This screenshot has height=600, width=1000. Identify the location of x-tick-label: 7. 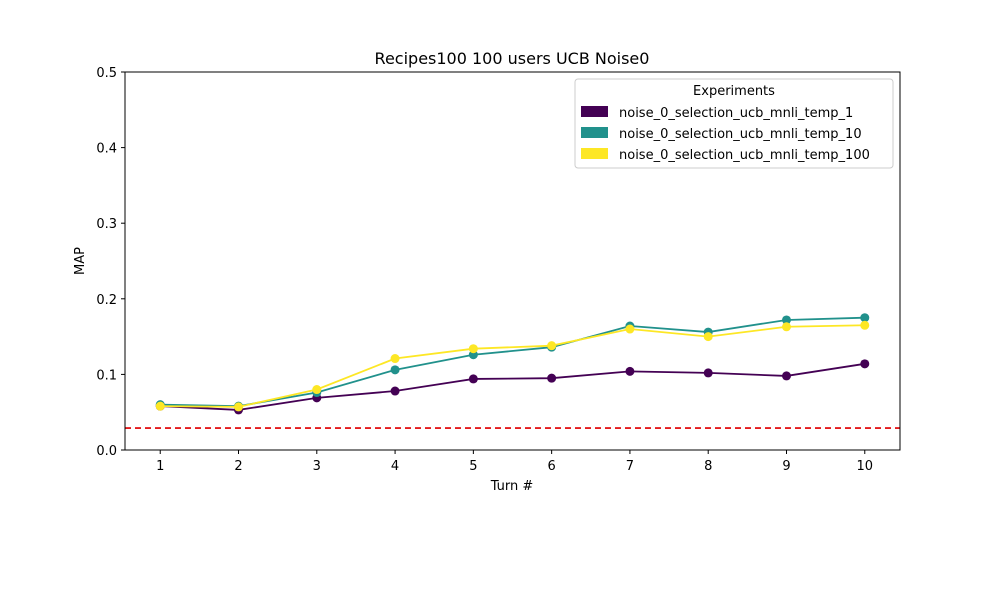
(630, 466).